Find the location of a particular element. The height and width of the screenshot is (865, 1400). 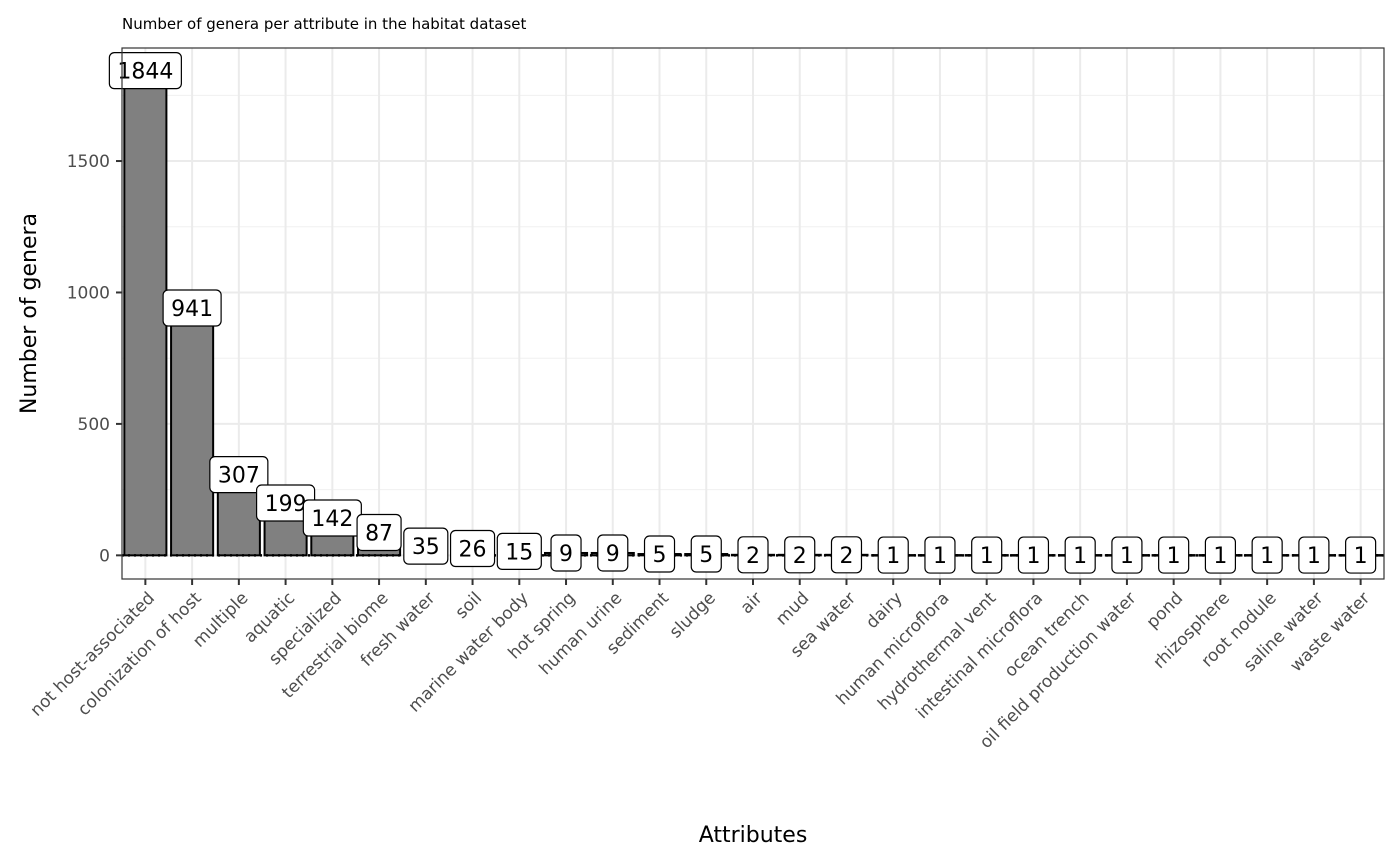

y-tick-label: 1000 is located at coordinates (88, 293).